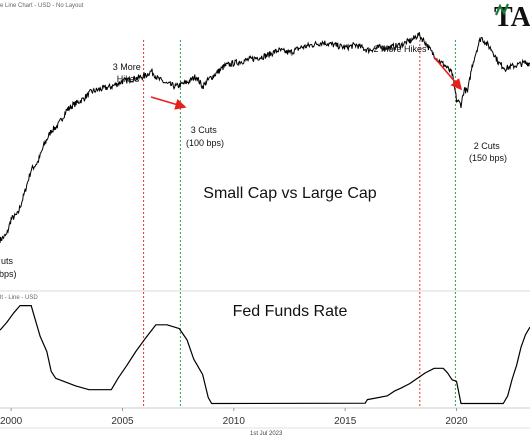 The height and width of the screenshot is (442, 530). Describe the element at coordinates (42, 6) in the screenshot. I see `main-chart-caption: e Line Chart - USD - No Layout` at that location.